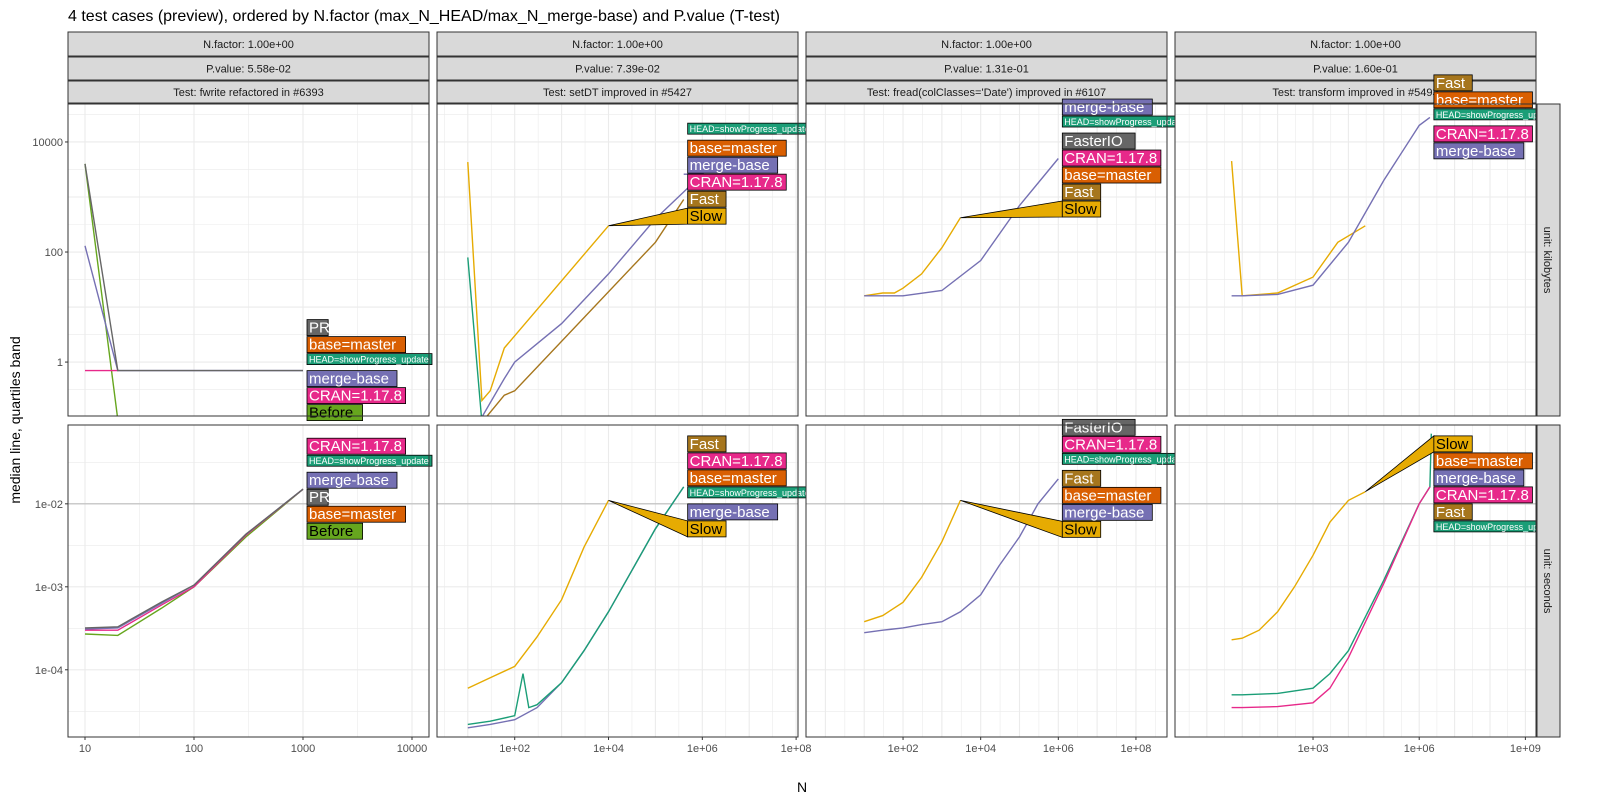  I want to click on x-tick-label: 1e+02, so click(514, 749).